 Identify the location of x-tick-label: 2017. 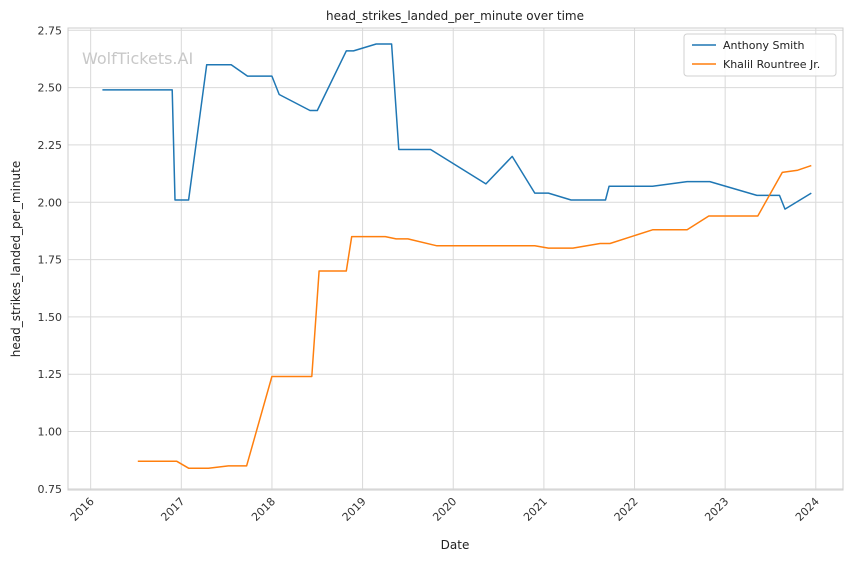
(172, 509).